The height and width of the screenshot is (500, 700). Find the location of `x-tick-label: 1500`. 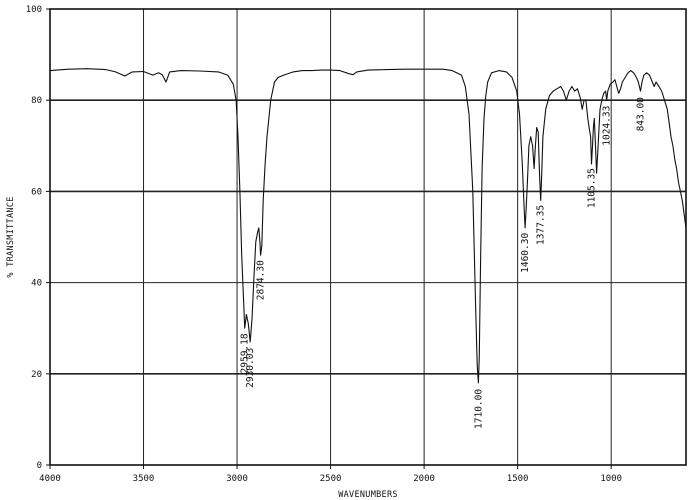

x-tick-label: 1500 is located at coordinates (518, 479).